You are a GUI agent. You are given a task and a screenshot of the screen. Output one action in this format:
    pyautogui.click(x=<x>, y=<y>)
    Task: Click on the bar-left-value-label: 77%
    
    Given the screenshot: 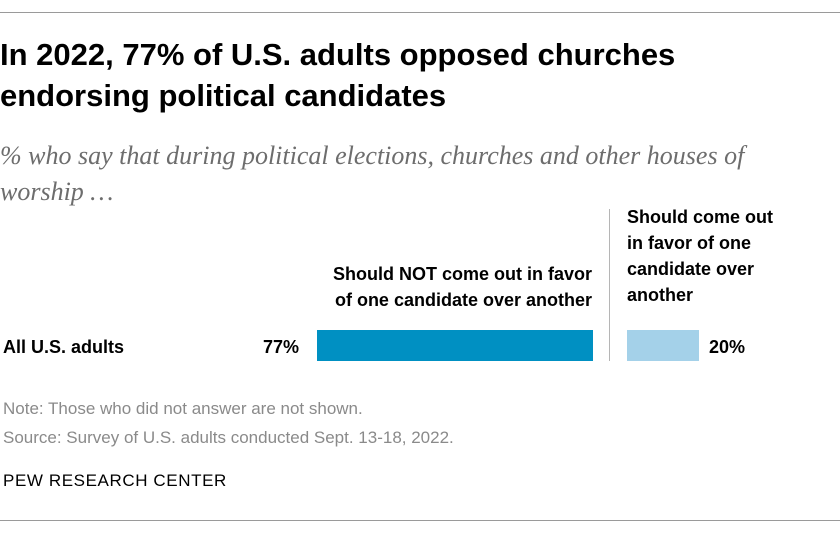 What is the action you would take?
    pyautogui.click(x=280, y=347)
    